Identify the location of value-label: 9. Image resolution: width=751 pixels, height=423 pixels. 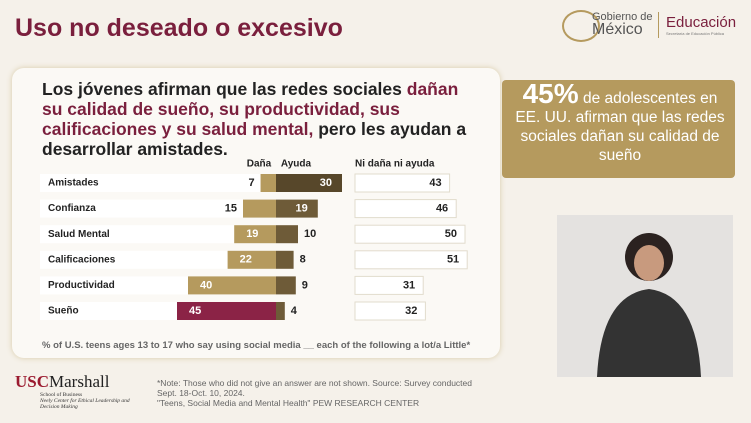
(305, 285).